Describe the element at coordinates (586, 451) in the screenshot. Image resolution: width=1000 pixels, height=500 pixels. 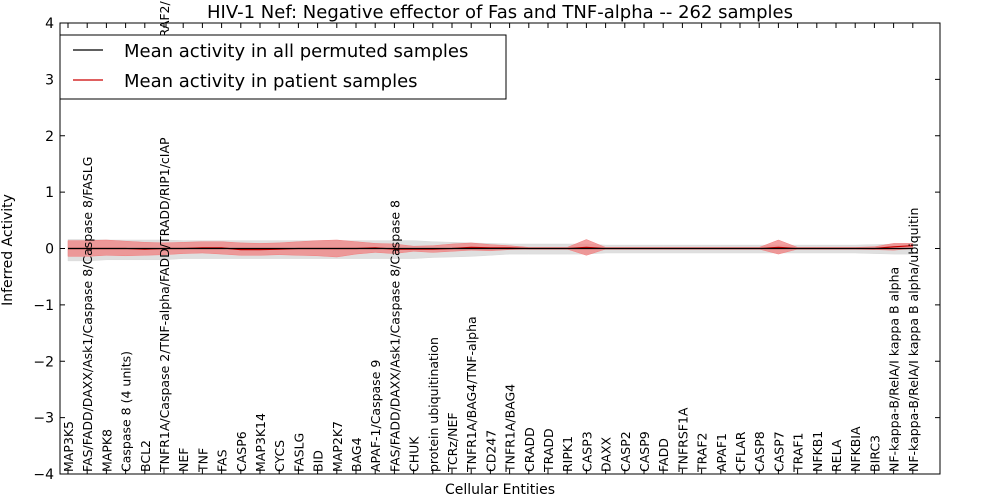
I see `x-tick-label: CASP3` at that location.